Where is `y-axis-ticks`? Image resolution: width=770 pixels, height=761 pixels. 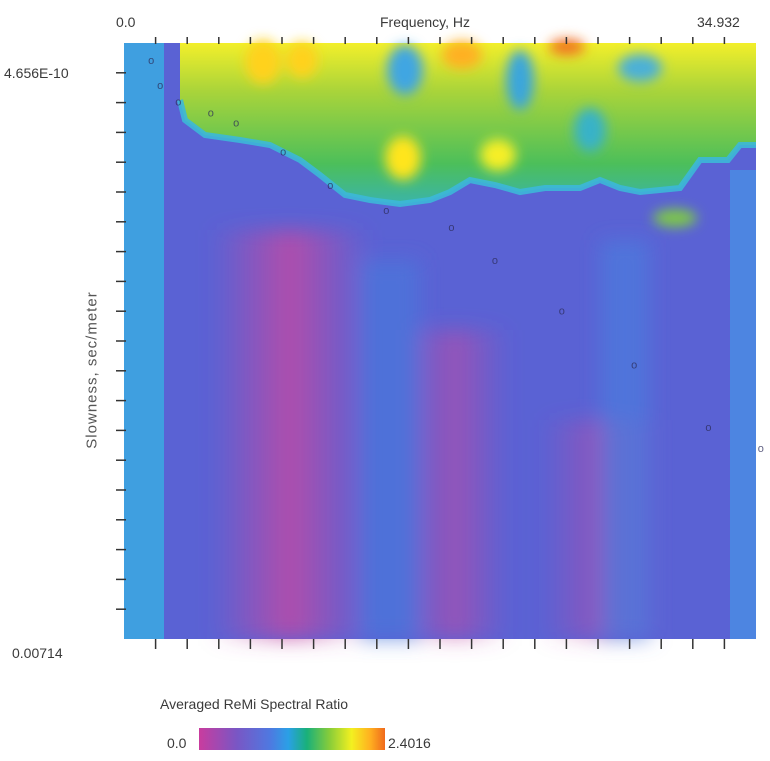
y-axis-ticks is located at coordinates (121, 341).